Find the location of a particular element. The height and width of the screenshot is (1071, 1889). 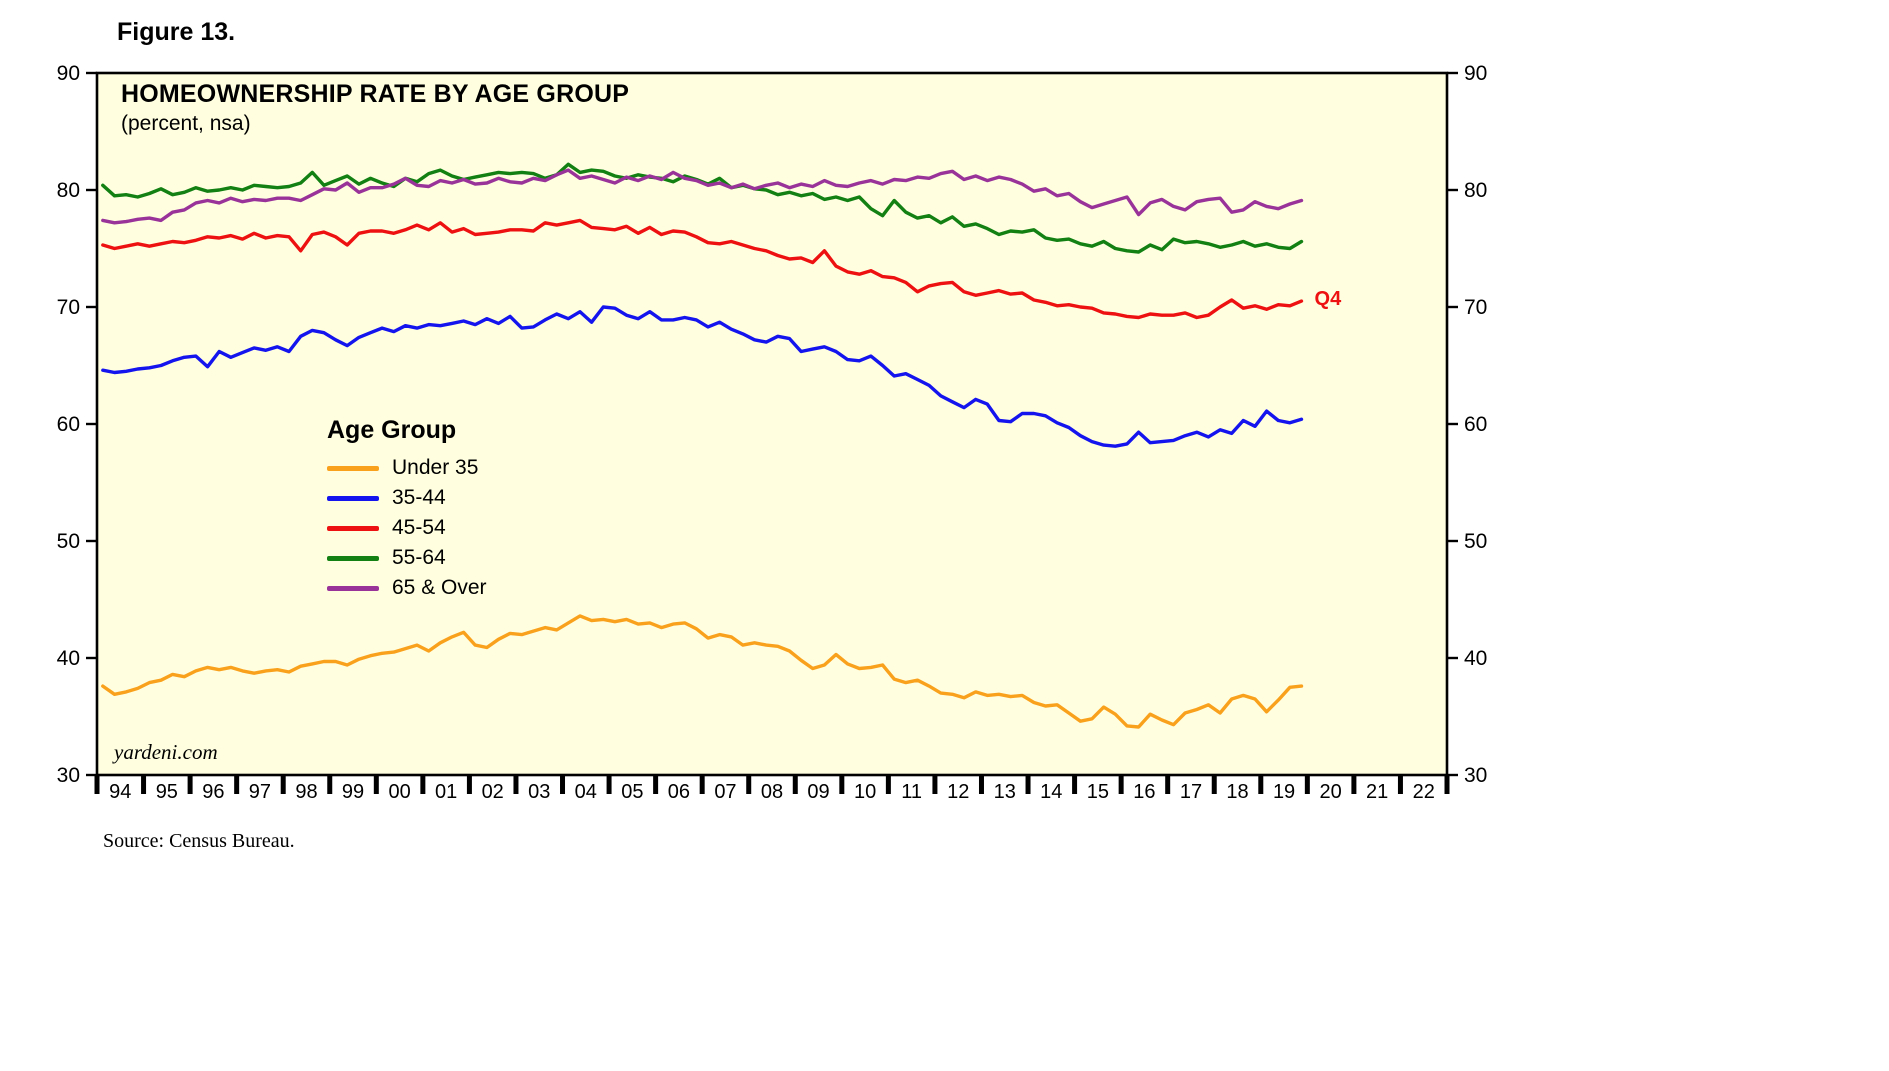

legend-label: 55-64 is located at coordinates (419, 557).